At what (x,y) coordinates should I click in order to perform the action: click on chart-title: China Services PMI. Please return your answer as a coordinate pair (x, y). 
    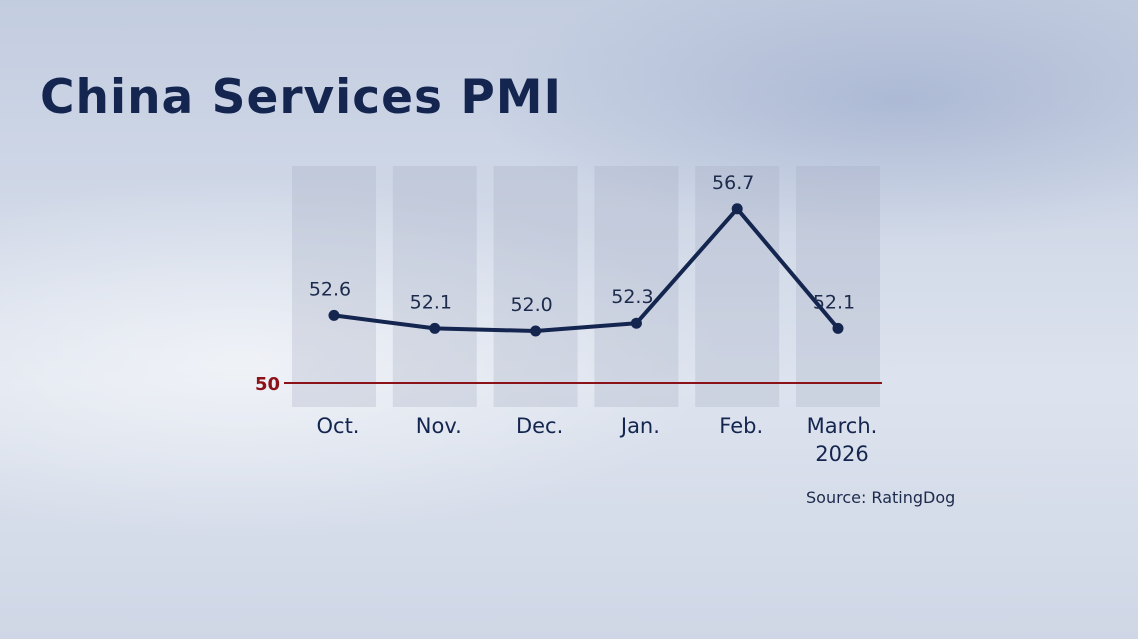
    Looking at the image, I should click on (301, 97).